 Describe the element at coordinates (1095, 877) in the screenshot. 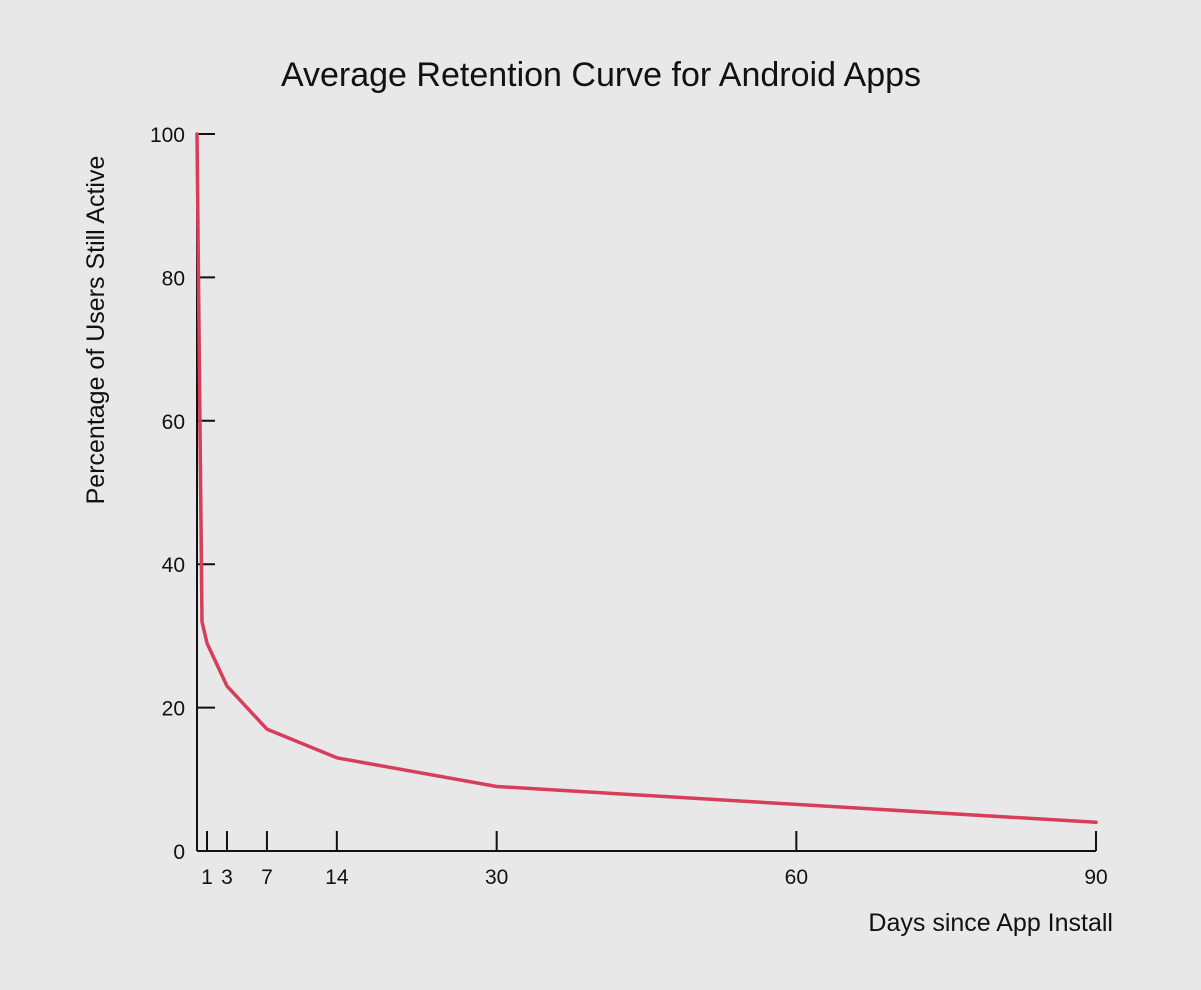

I see `x-tick-label: 90` at that location.